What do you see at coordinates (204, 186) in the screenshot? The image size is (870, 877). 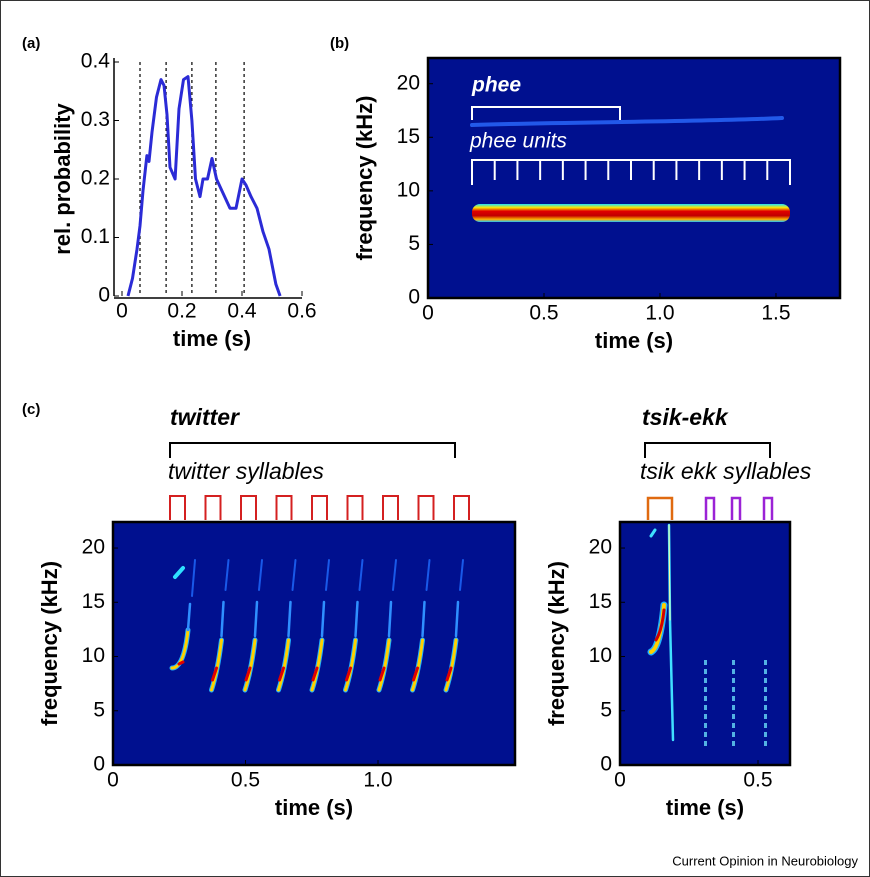 I see `line` at bounding box center [204, 186].